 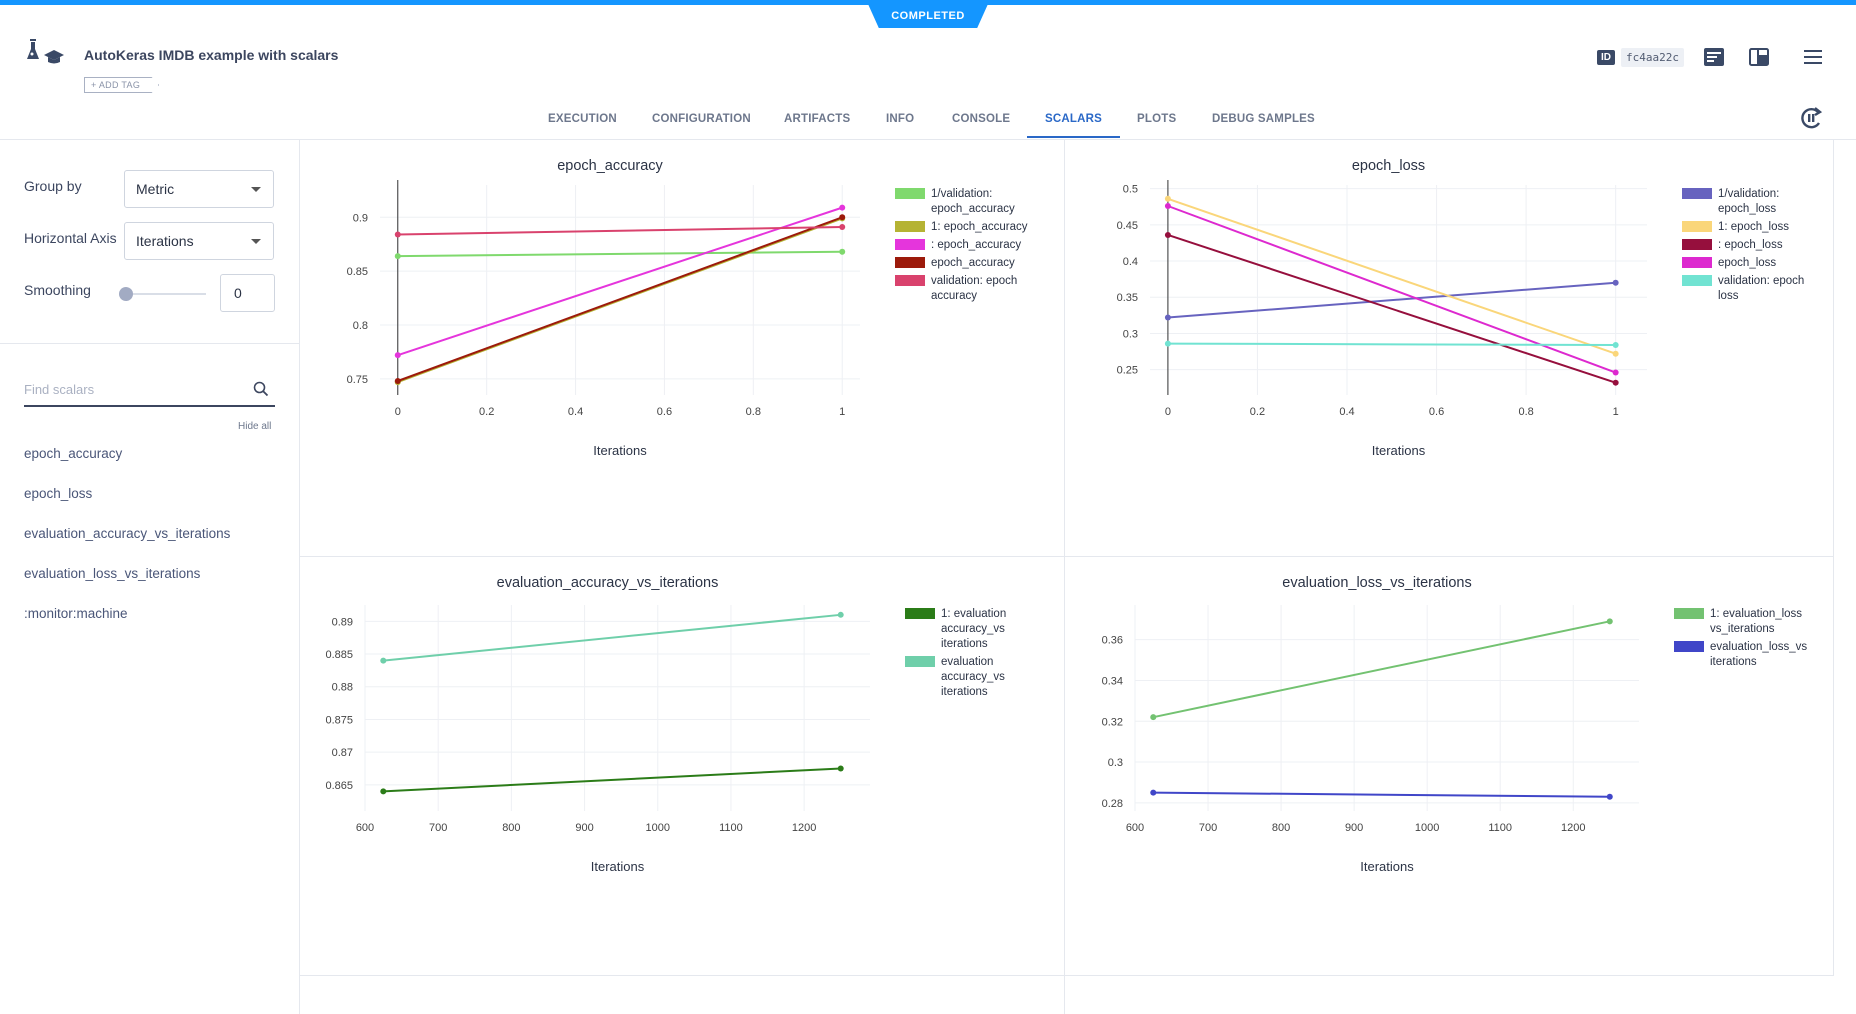 I want to click on layout-toggle-icon, so click(x=1759, y=57).